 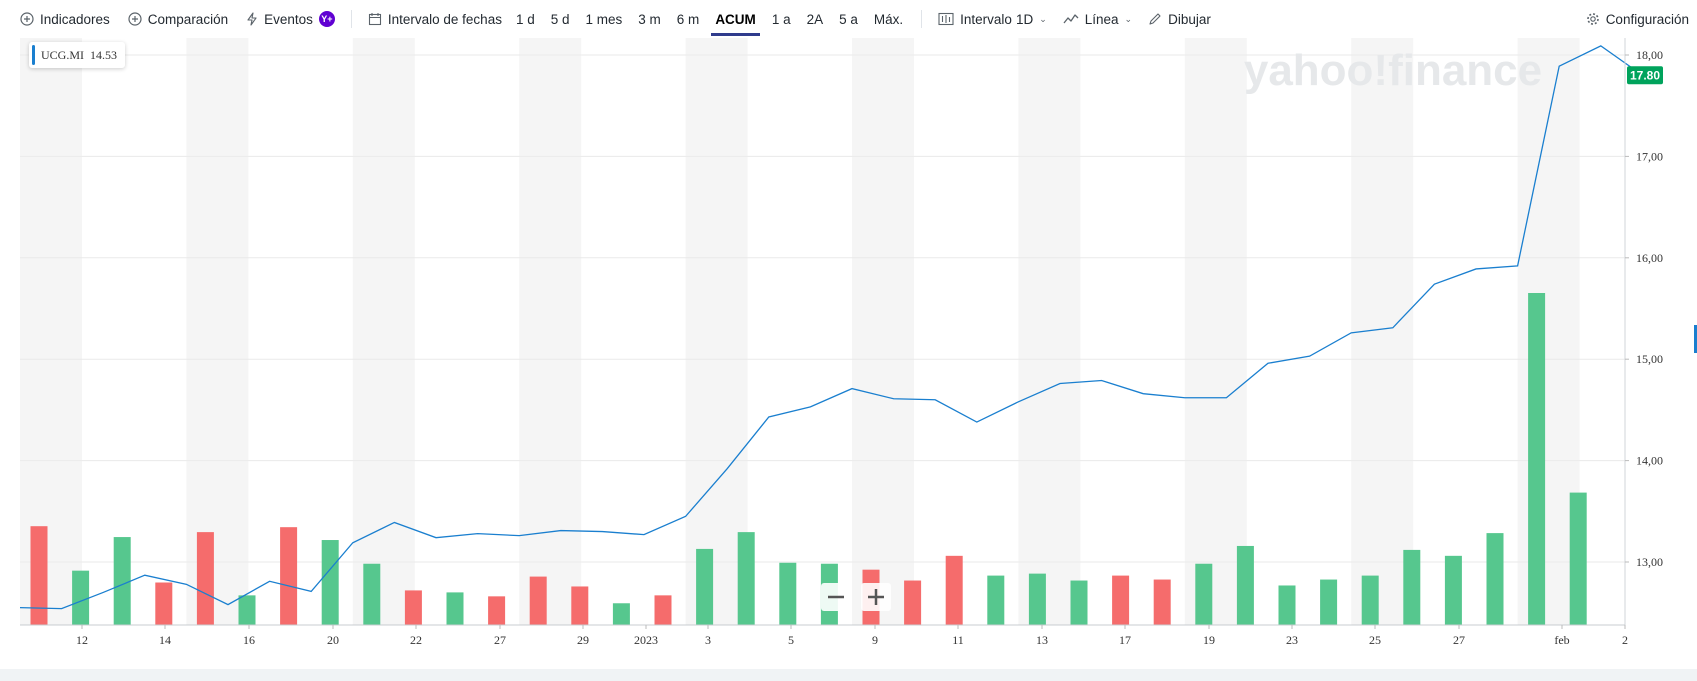 What do you see at coordinates (1625, 640) in the screenshot?
I see `x-tick-label: 2` at bounding box center [1625, 640].